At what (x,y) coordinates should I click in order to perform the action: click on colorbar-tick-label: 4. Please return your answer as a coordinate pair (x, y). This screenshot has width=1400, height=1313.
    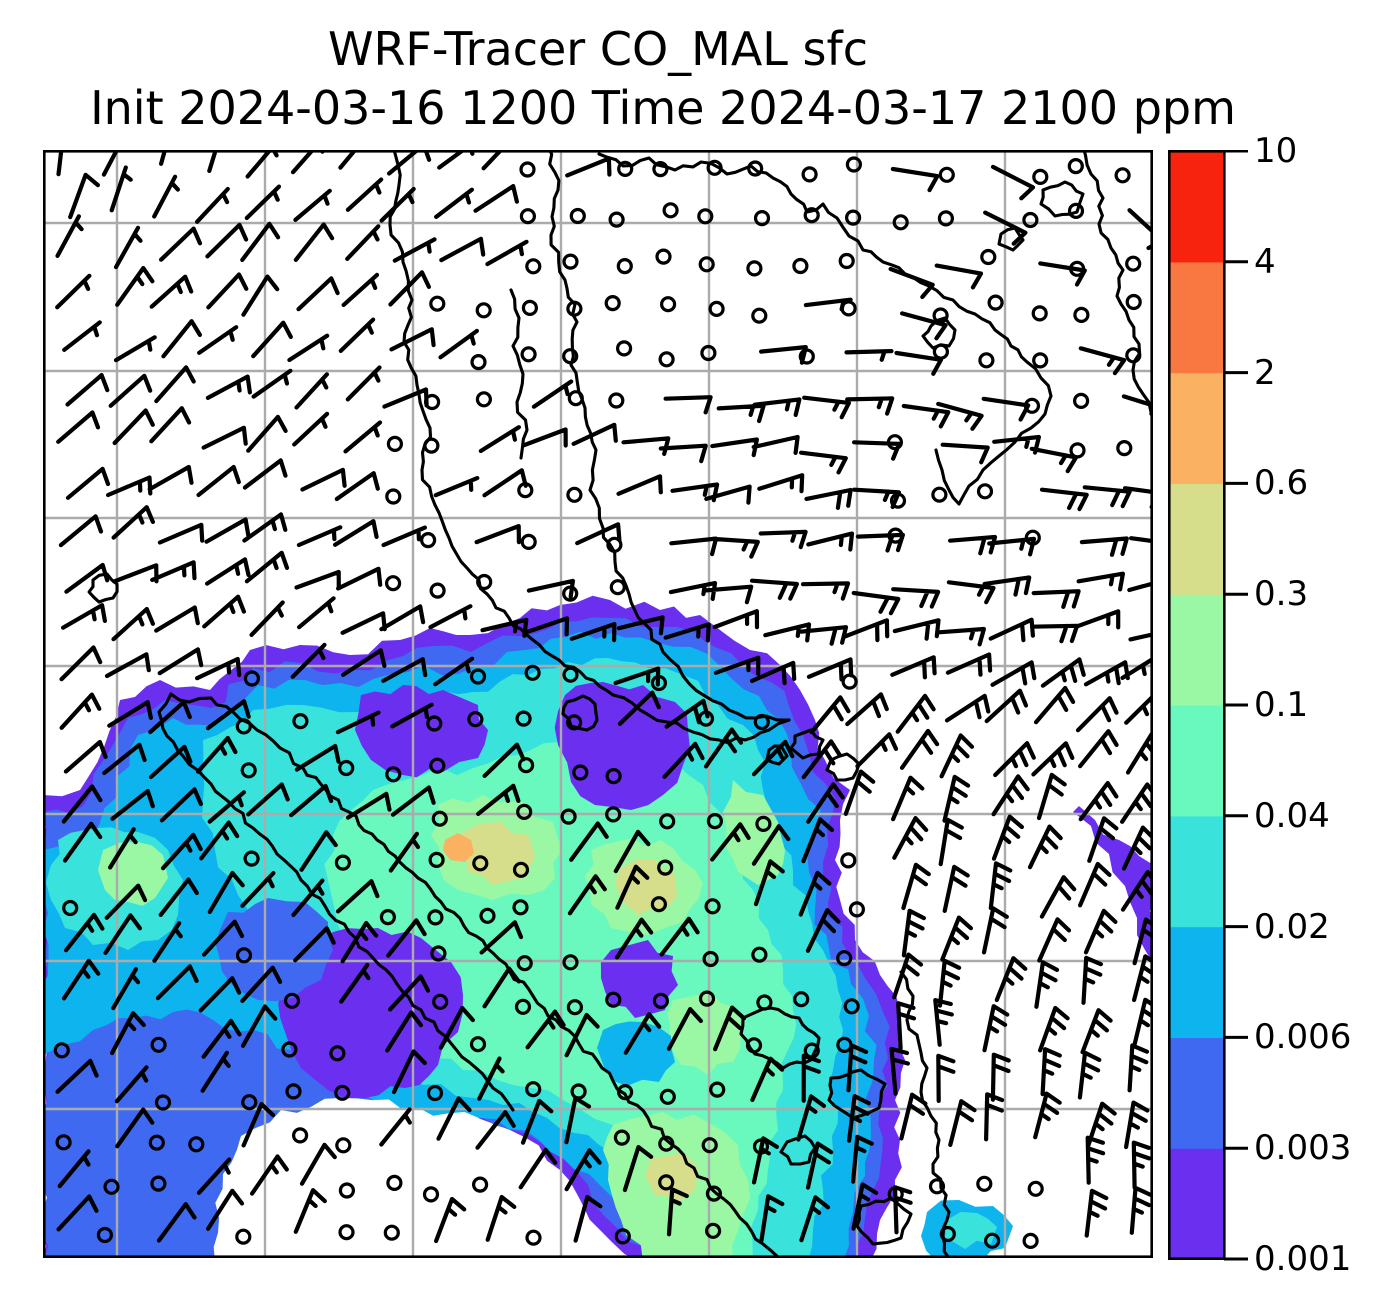
    Looking at the image, I should click on (1265, 261).